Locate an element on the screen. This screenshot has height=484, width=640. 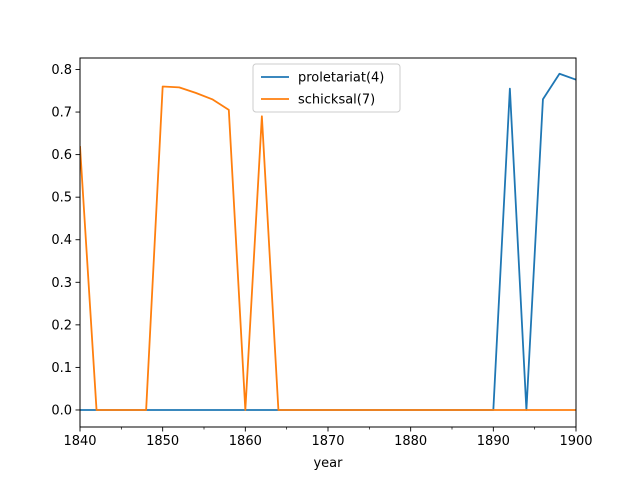
legend: proletariat(4) schicksal(7) is located at coordinates (326, 88).